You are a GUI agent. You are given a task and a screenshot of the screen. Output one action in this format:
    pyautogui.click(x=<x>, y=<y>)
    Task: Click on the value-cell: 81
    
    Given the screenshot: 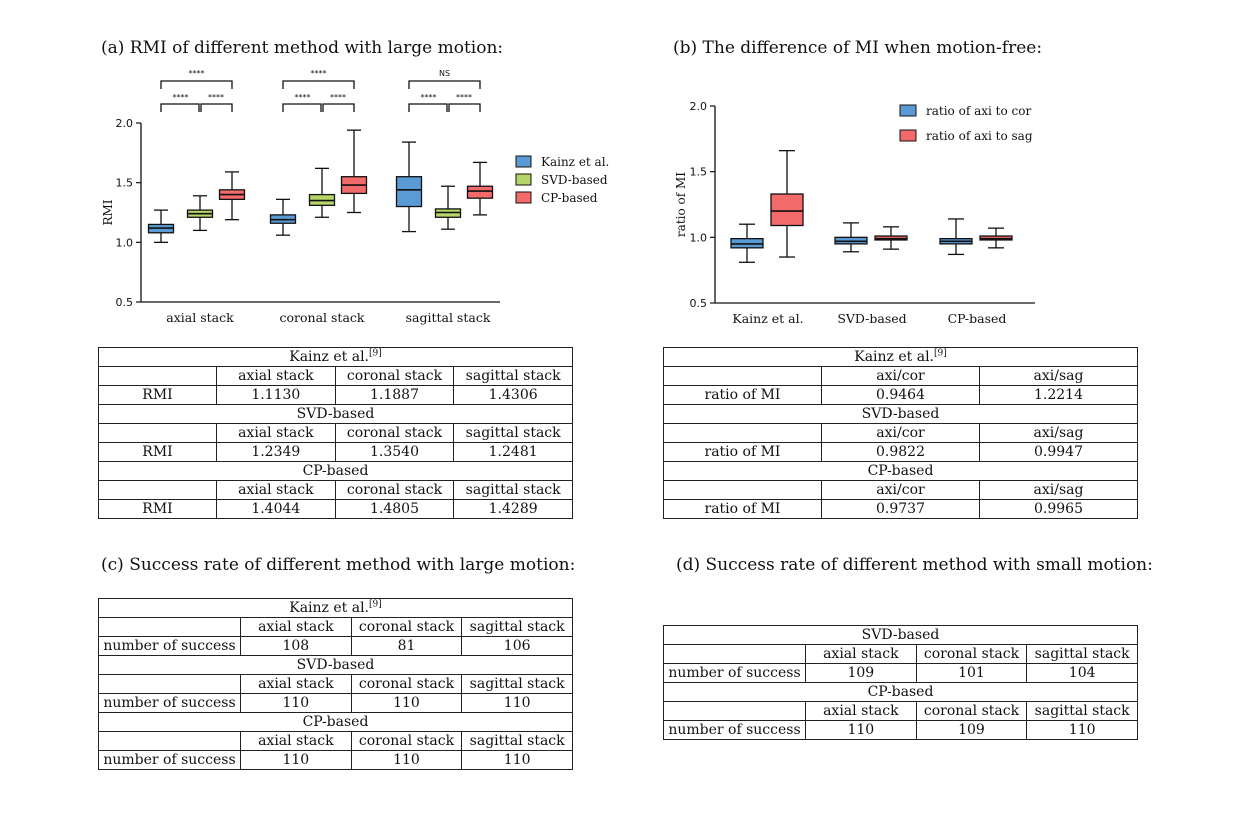 What is the action you would take?
    pyautogui.click(x=406, y=646)
    